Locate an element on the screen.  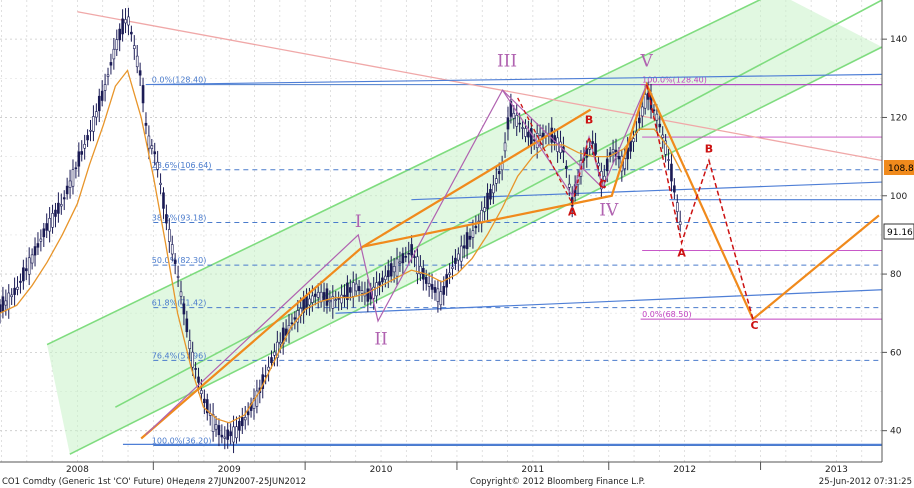
x-tick-label: 2011 is located at coordinates (532, 470).